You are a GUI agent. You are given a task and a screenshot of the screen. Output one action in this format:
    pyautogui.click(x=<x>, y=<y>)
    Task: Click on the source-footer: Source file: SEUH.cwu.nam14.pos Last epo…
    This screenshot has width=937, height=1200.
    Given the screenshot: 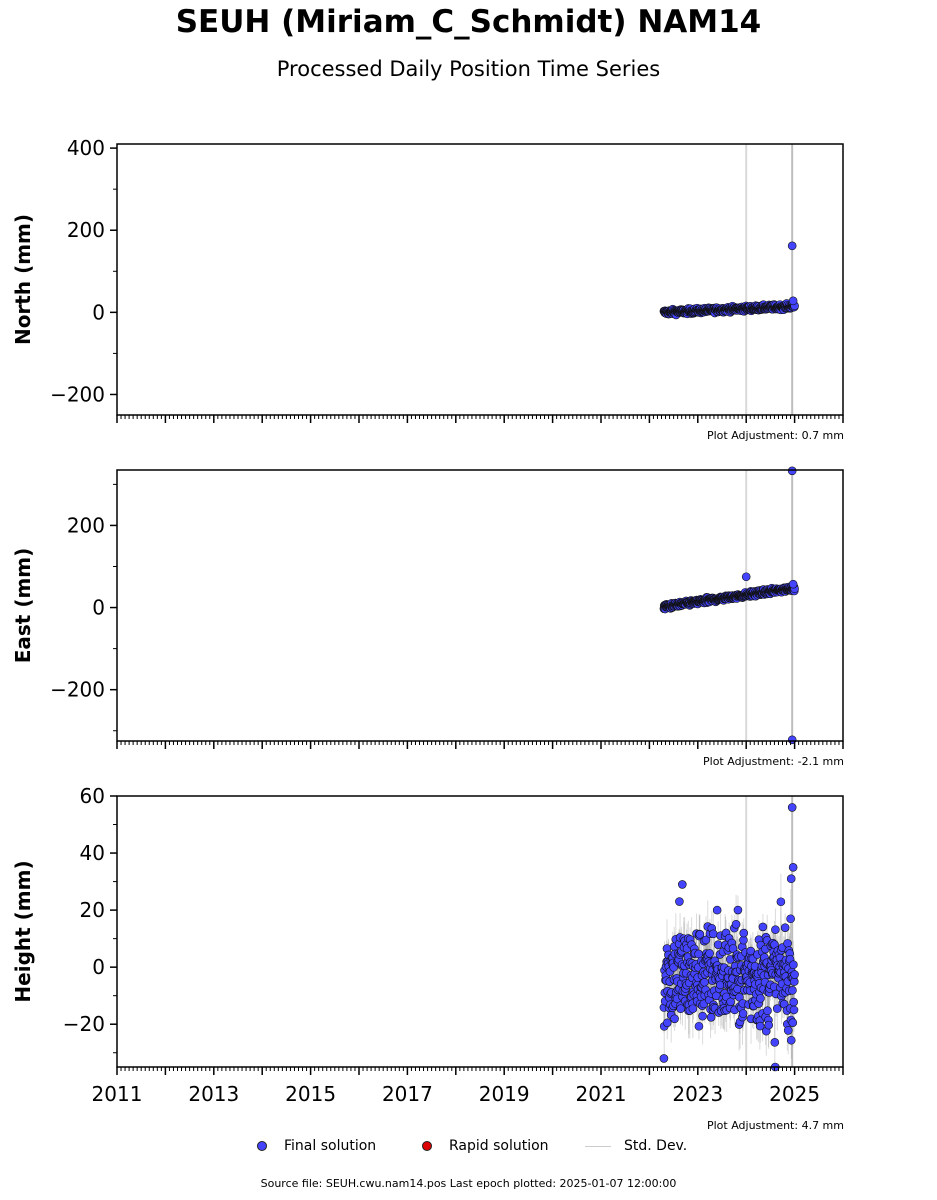 What is the action you would take?
    pyautogui.click(x=468, y=1183)
    